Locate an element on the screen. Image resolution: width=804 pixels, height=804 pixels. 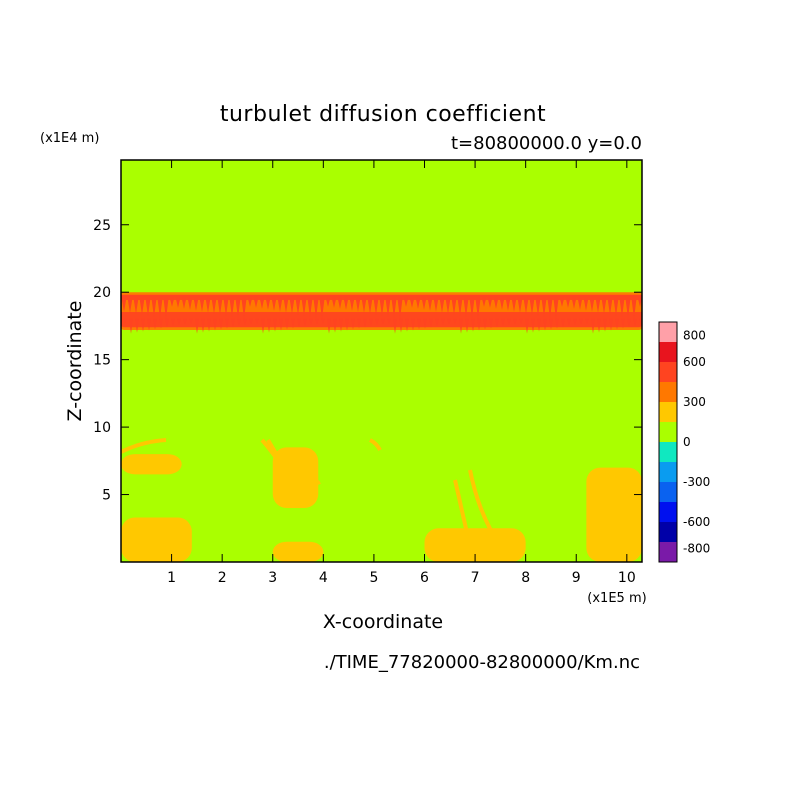
y-tick-label: 15 is located at coordinates (102, 361).